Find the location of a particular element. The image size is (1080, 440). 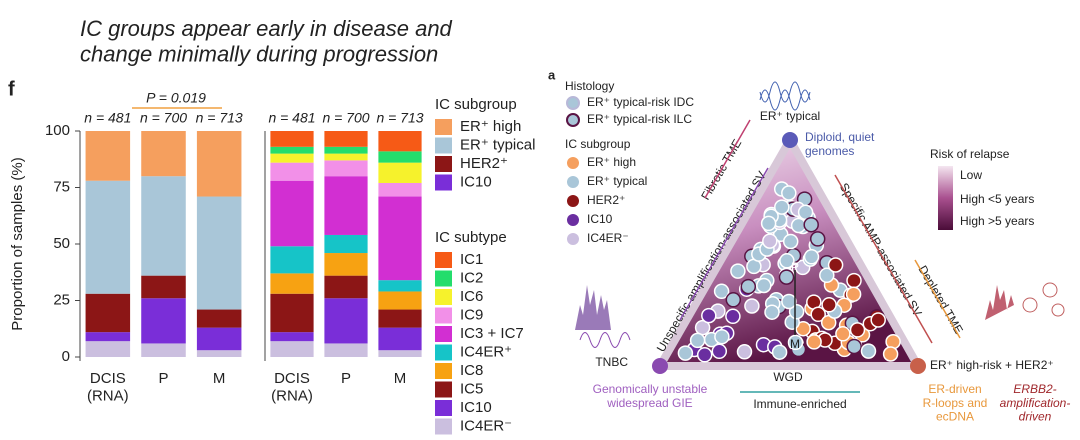

cnv-icon is located at coordinates (999, 302).